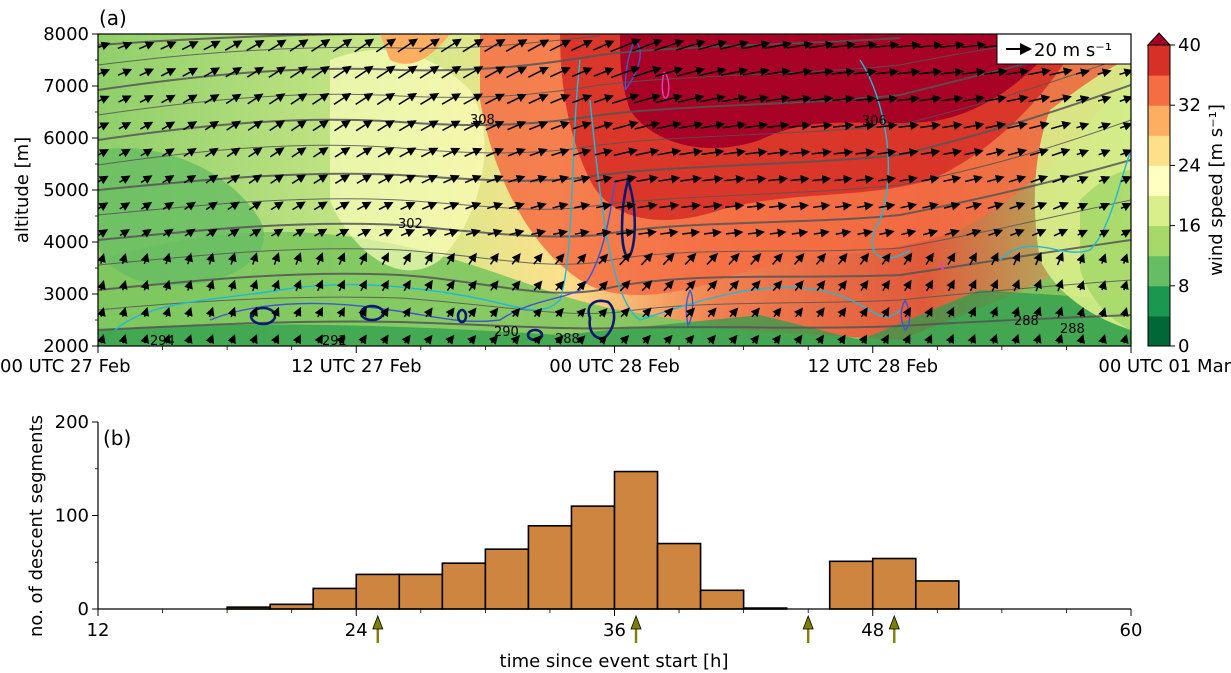  What do you see at coordinates (636, 628) in the screenshot?
I see `event-markers` at bounding box center [636, 628].